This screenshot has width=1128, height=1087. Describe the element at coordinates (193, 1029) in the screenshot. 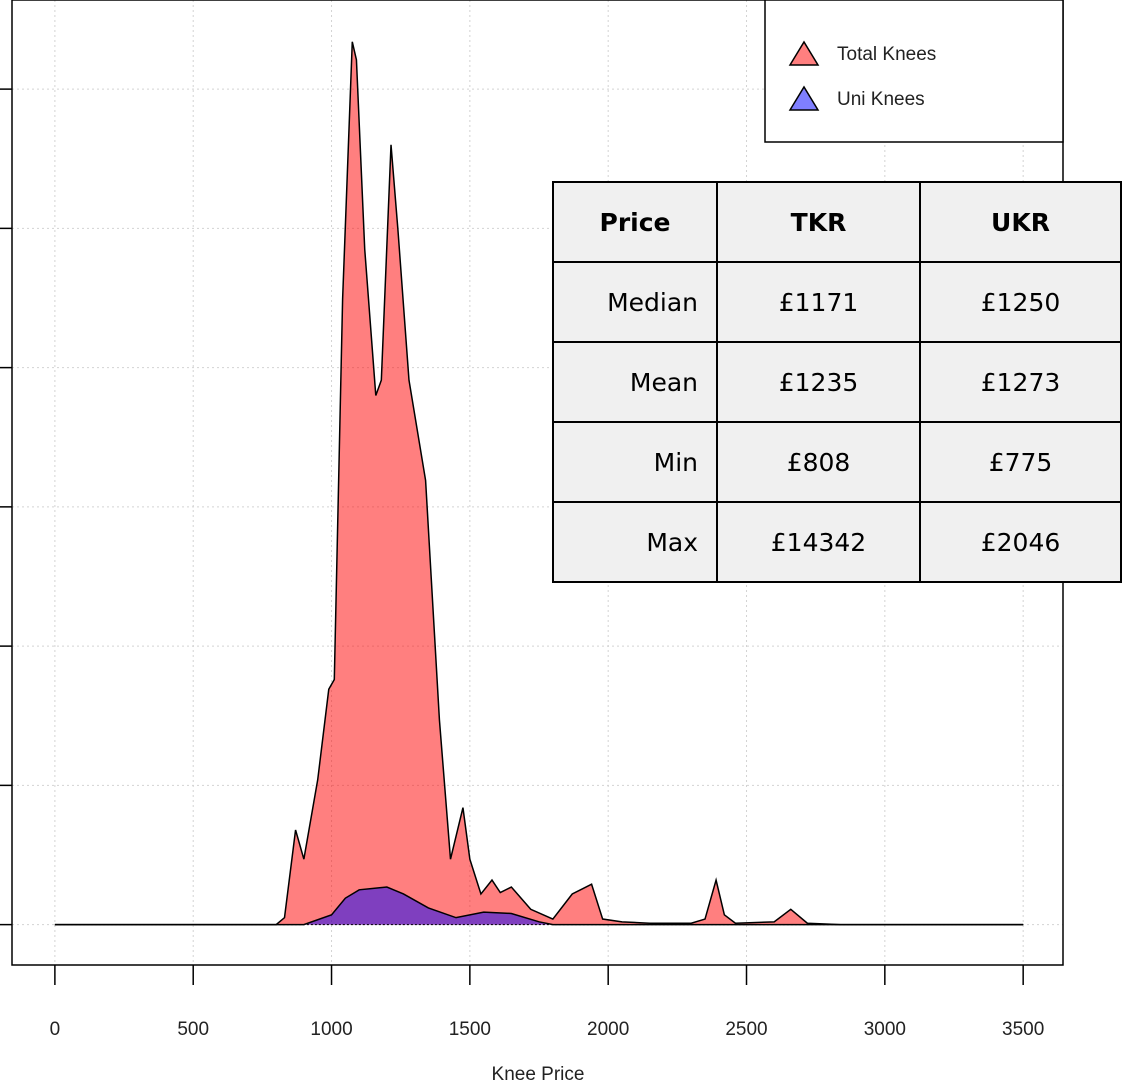

I see `x-tick-label: 500` at that location.